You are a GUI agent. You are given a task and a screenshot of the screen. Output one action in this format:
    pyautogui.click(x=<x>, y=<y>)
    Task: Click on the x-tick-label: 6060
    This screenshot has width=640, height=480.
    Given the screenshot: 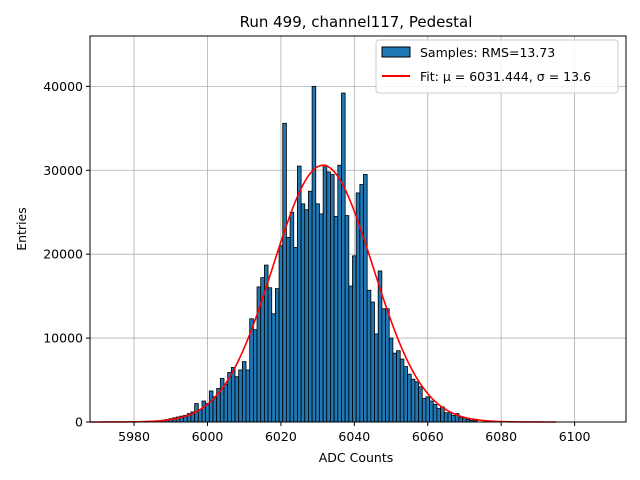 What is the action you would take?
    pyautogui.click(x=428, y=436)
    